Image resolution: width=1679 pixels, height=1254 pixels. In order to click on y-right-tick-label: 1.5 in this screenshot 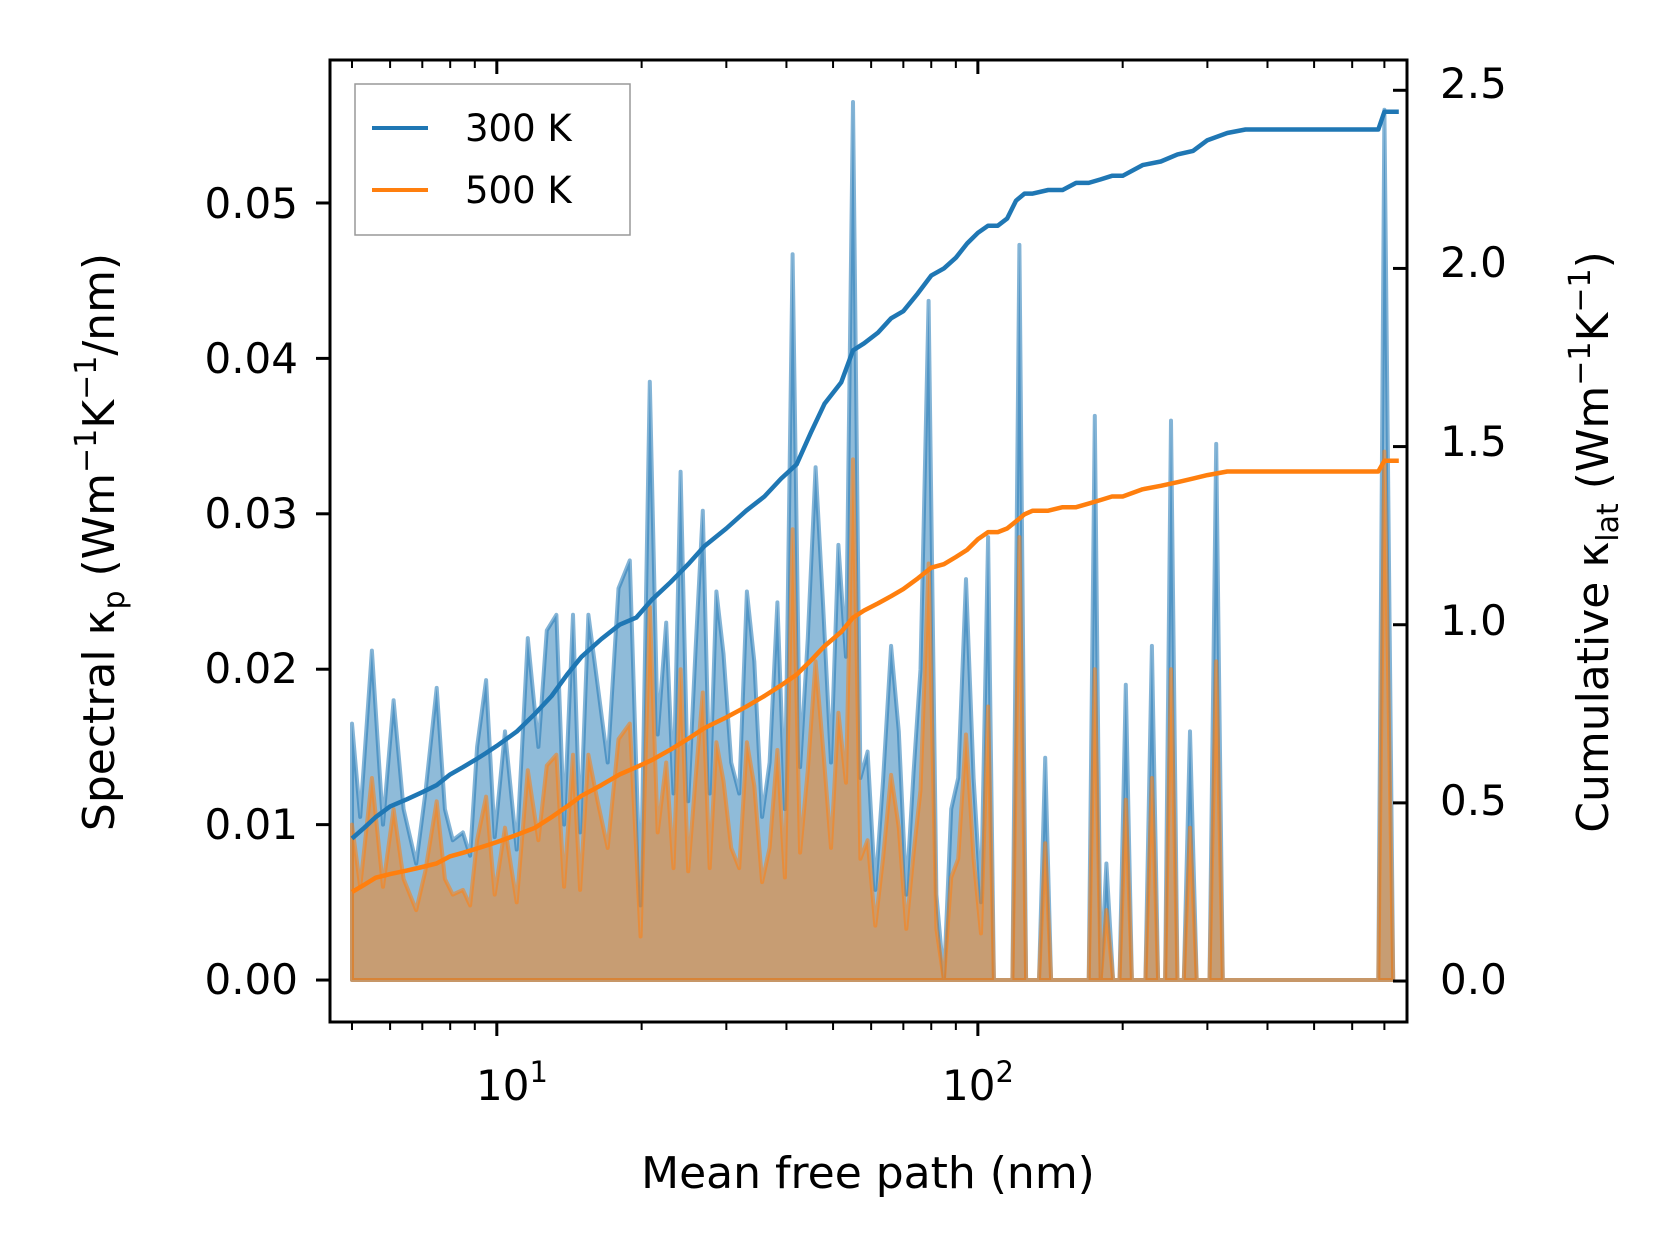, I will do `click(1473, 441)`.